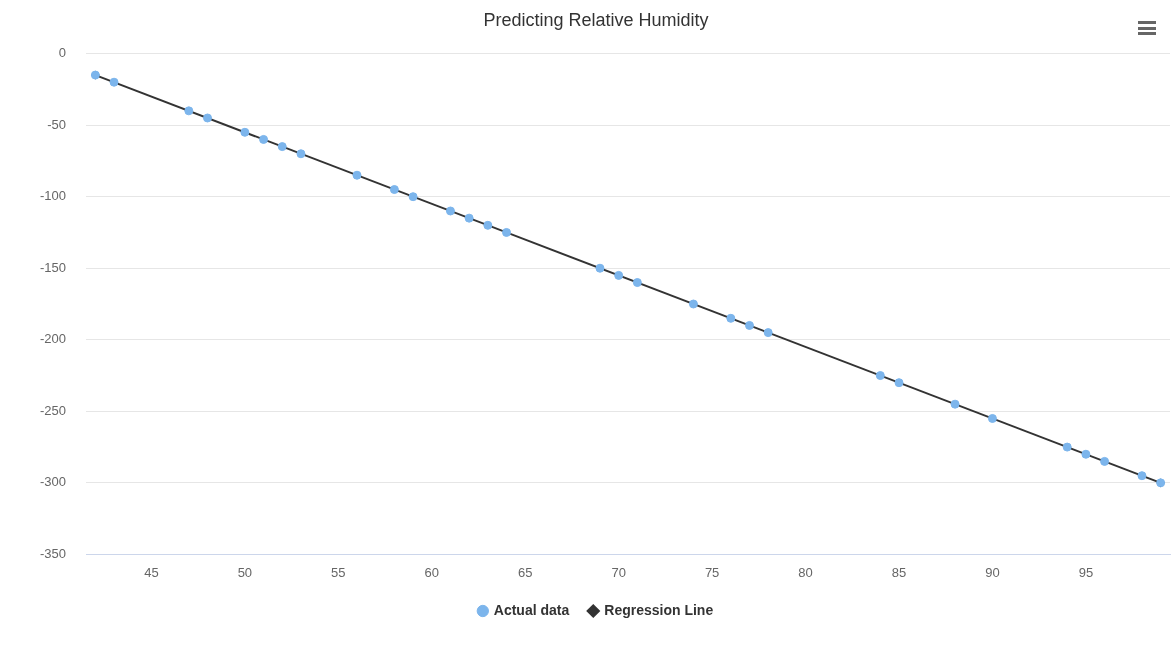  What do you see at coordinates (805, 572) in the screenshot?
I see `x-tick-label: 80` at bounding box center [805, 572].